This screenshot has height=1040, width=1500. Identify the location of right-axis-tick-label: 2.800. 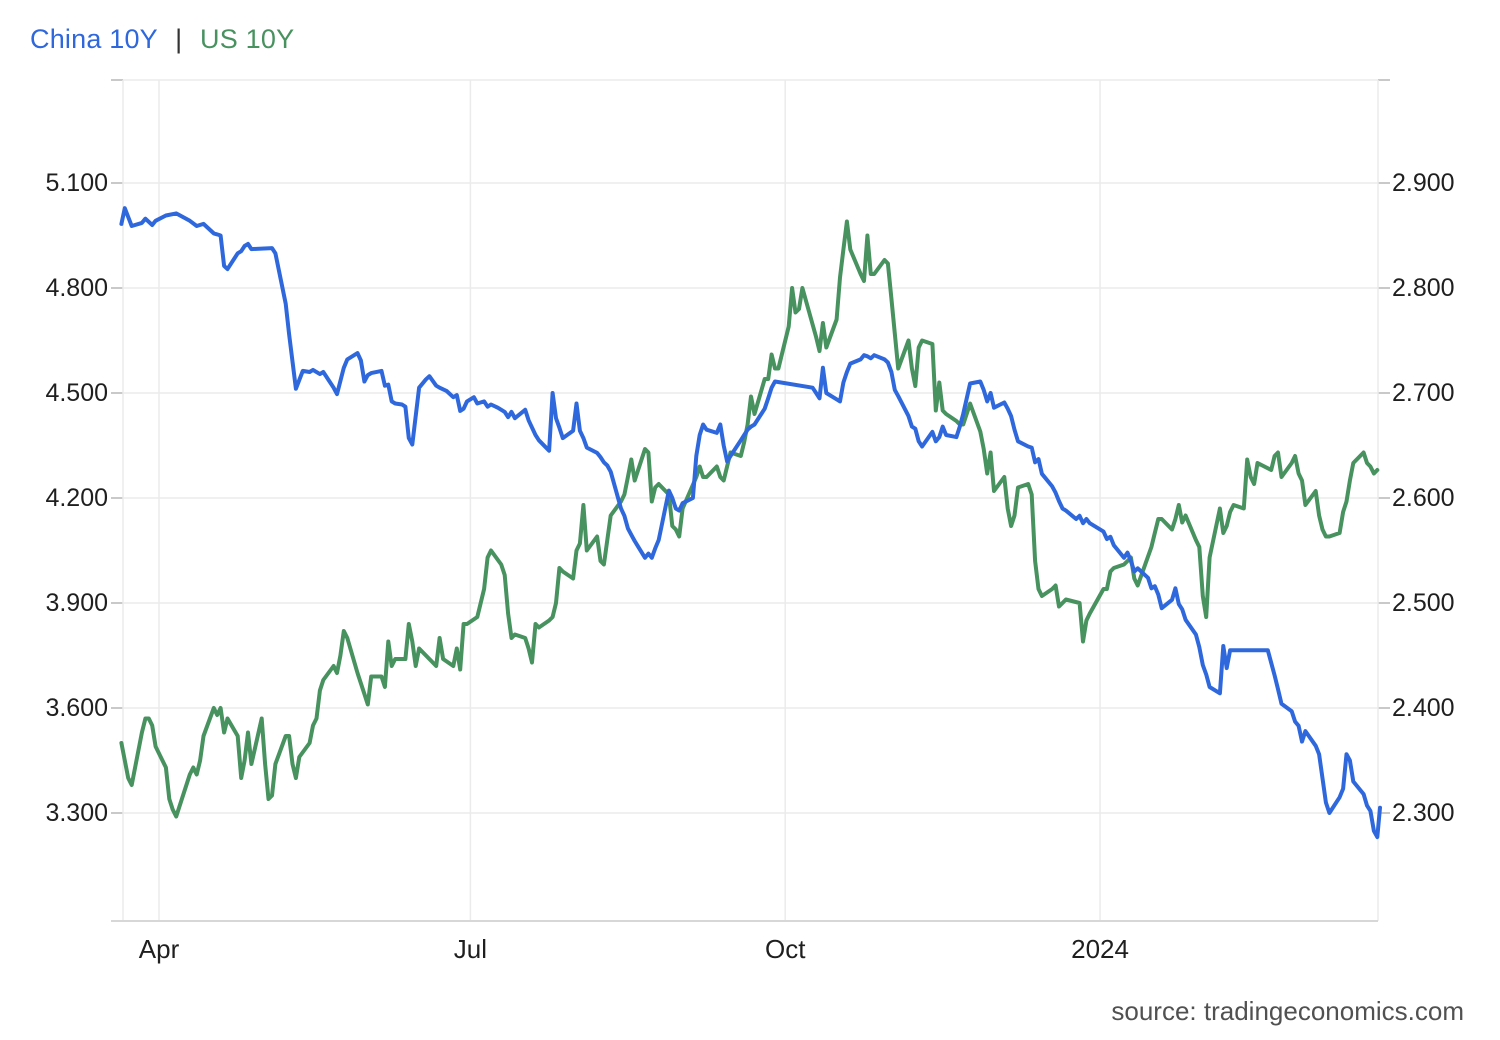
(1423, 288).